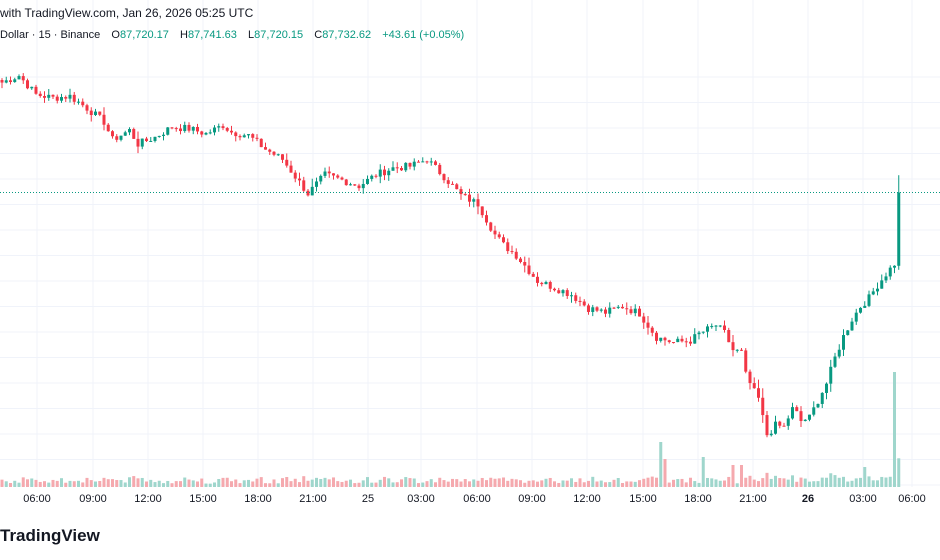 Image resolution: width=940 pixels, height=560 pixels. Describe the element at coordinates (115, 35) in the screenshot. I see `open-label: O` at that location.